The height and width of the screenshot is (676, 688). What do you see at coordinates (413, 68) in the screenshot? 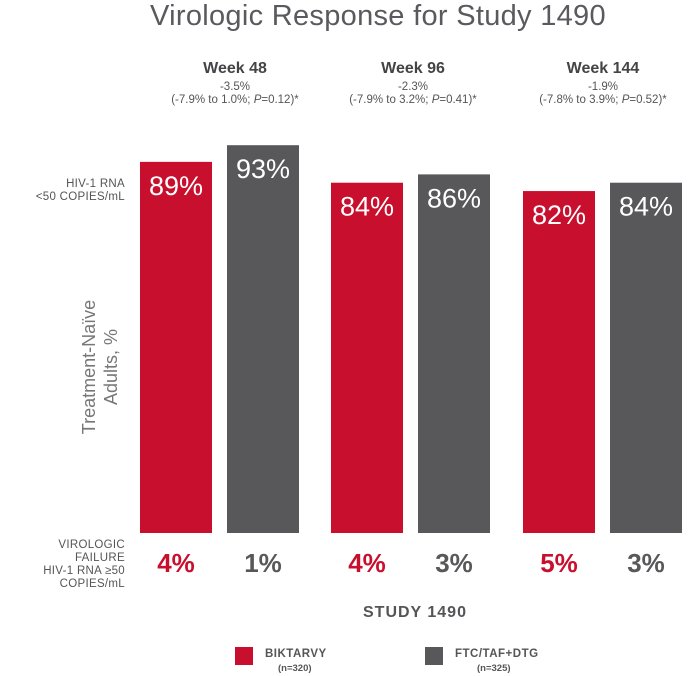
I see `week-label: Week 96` at bounding box center [413, 68].